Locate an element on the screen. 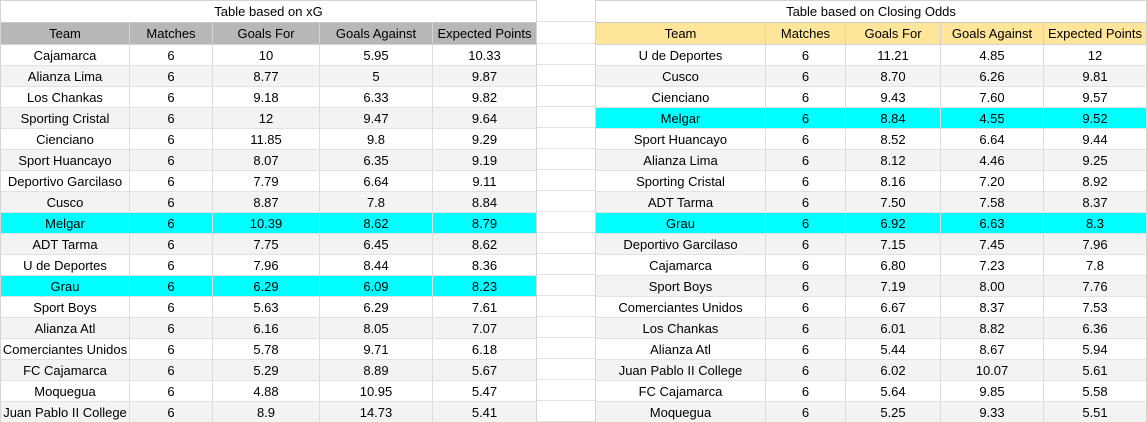  value-cell: 9.29 is located at coordinates (484, 139).